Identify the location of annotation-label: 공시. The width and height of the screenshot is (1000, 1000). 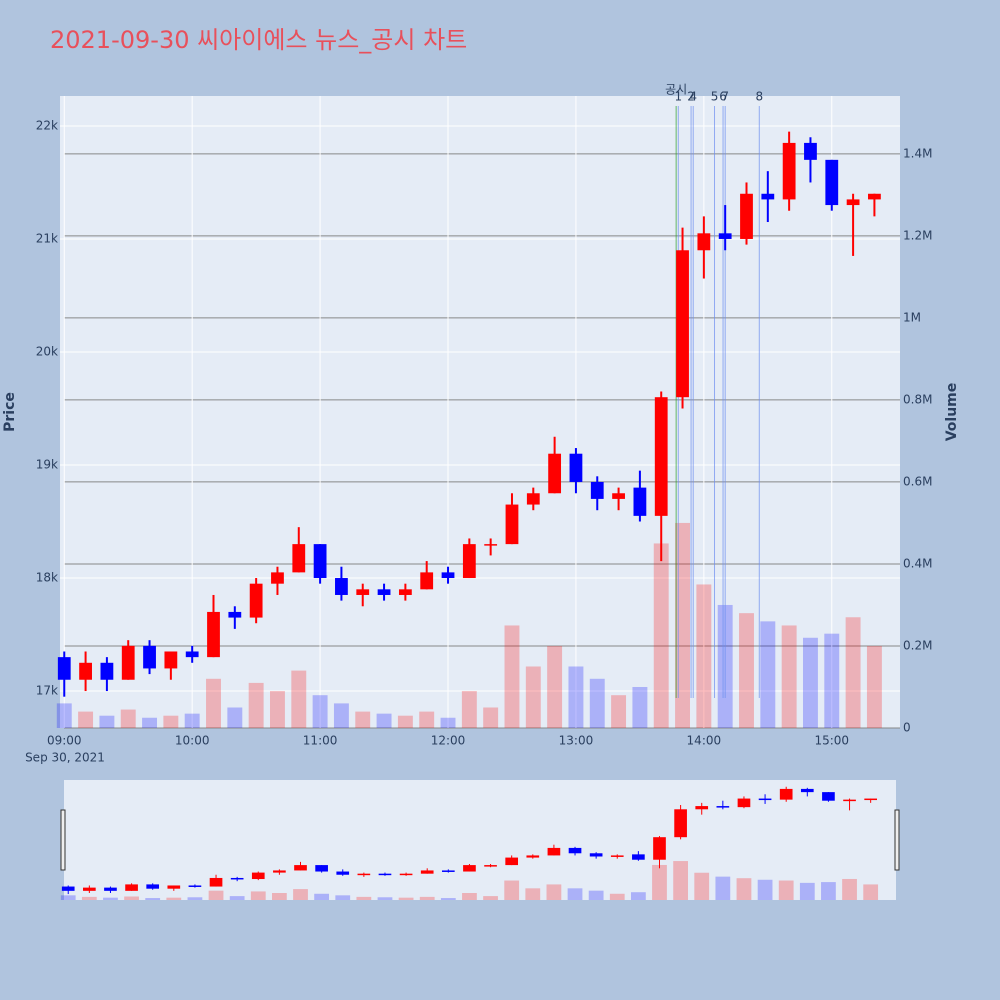
(676, 90).